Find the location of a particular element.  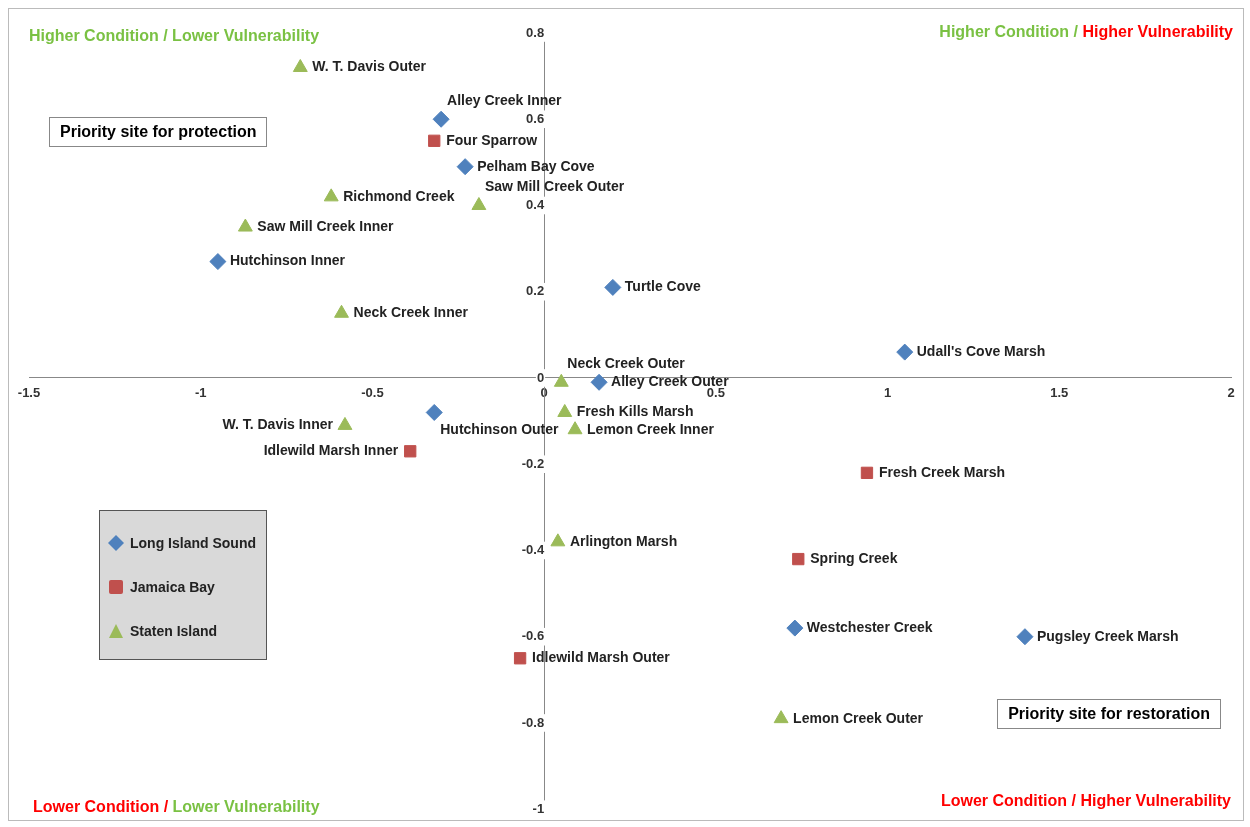

y-tick-label: 0.6 is located at coordinates (535, 118).